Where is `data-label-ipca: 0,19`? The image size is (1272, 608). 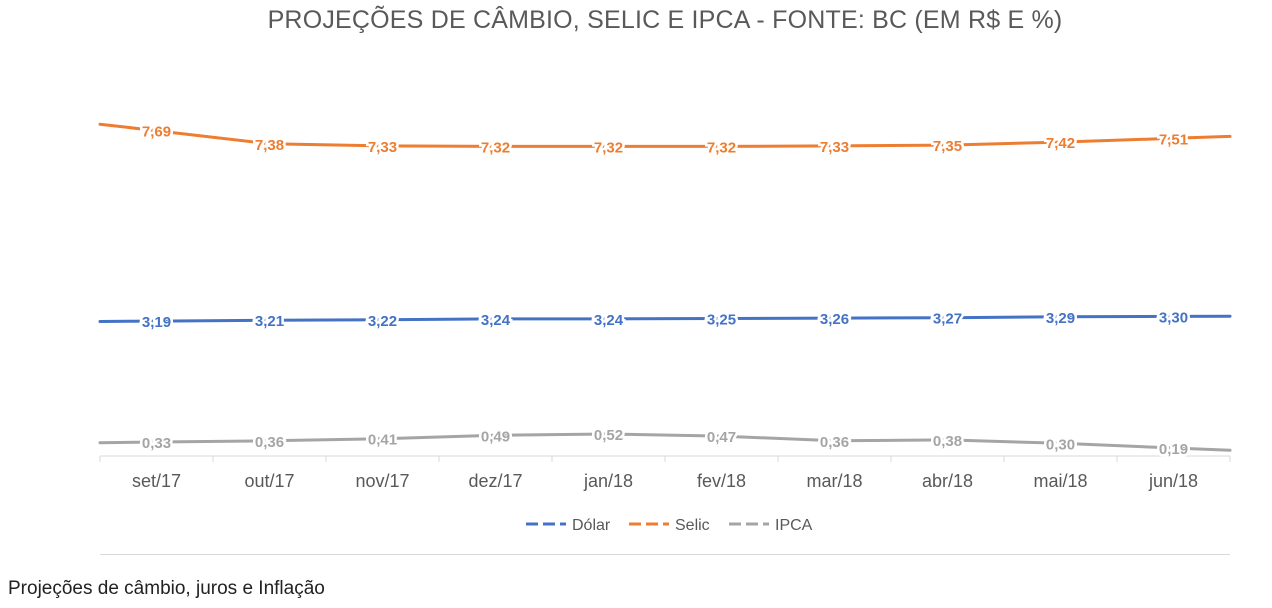 data-label-ipca: 0,19 is located at coordinates (1173, 449).